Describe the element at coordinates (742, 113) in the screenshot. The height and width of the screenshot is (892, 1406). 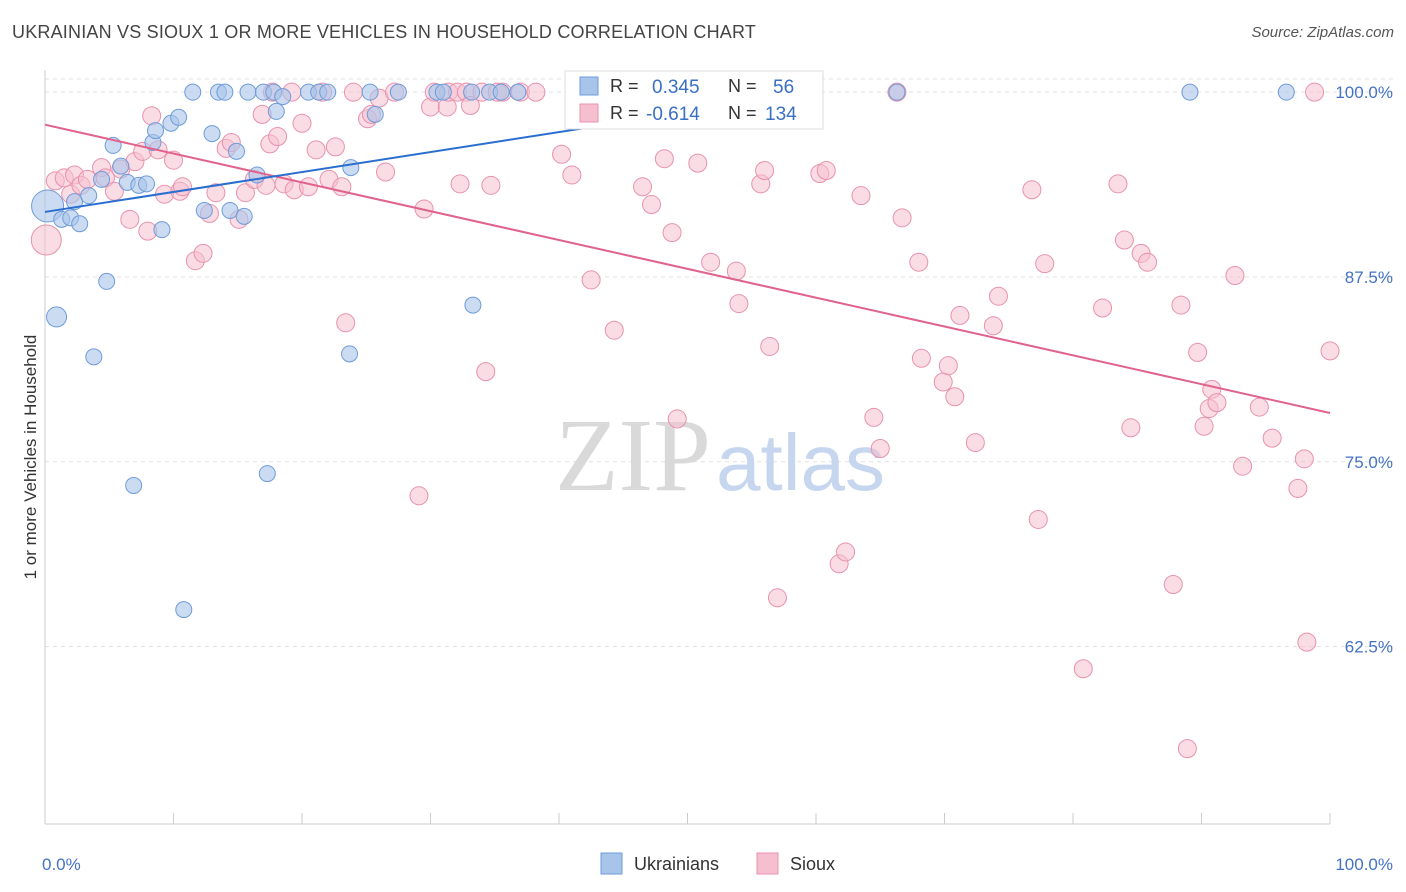
I see `legend-n-label-sioux: N =` at that location.